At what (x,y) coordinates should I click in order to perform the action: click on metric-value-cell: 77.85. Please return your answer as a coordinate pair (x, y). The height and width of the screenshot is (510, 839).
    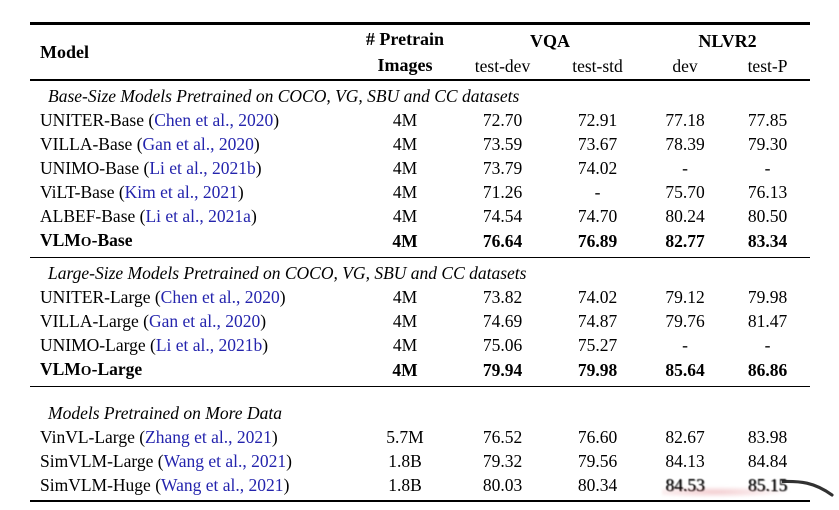
    Looking at the image, I should click on (767, 120).